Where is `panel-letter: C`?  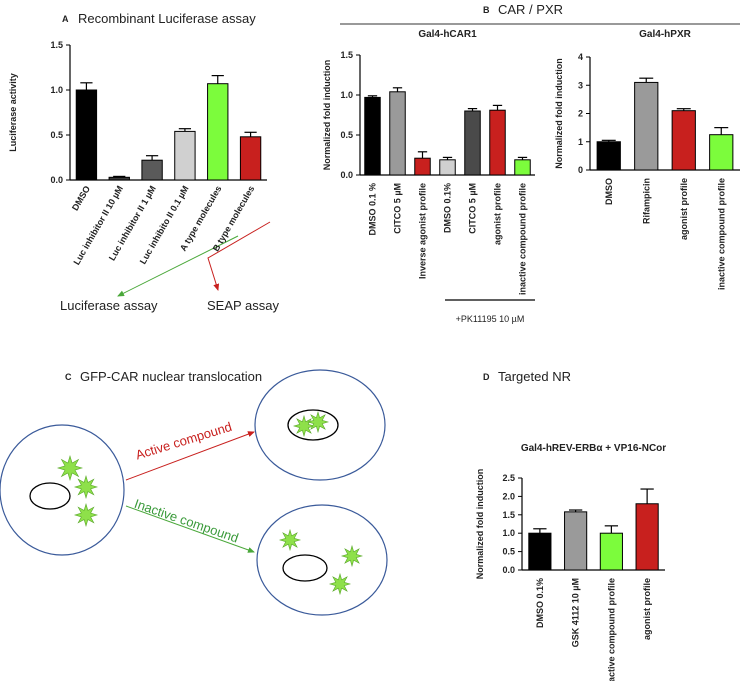
panel-letter: C is located at coordinates (68, 377).